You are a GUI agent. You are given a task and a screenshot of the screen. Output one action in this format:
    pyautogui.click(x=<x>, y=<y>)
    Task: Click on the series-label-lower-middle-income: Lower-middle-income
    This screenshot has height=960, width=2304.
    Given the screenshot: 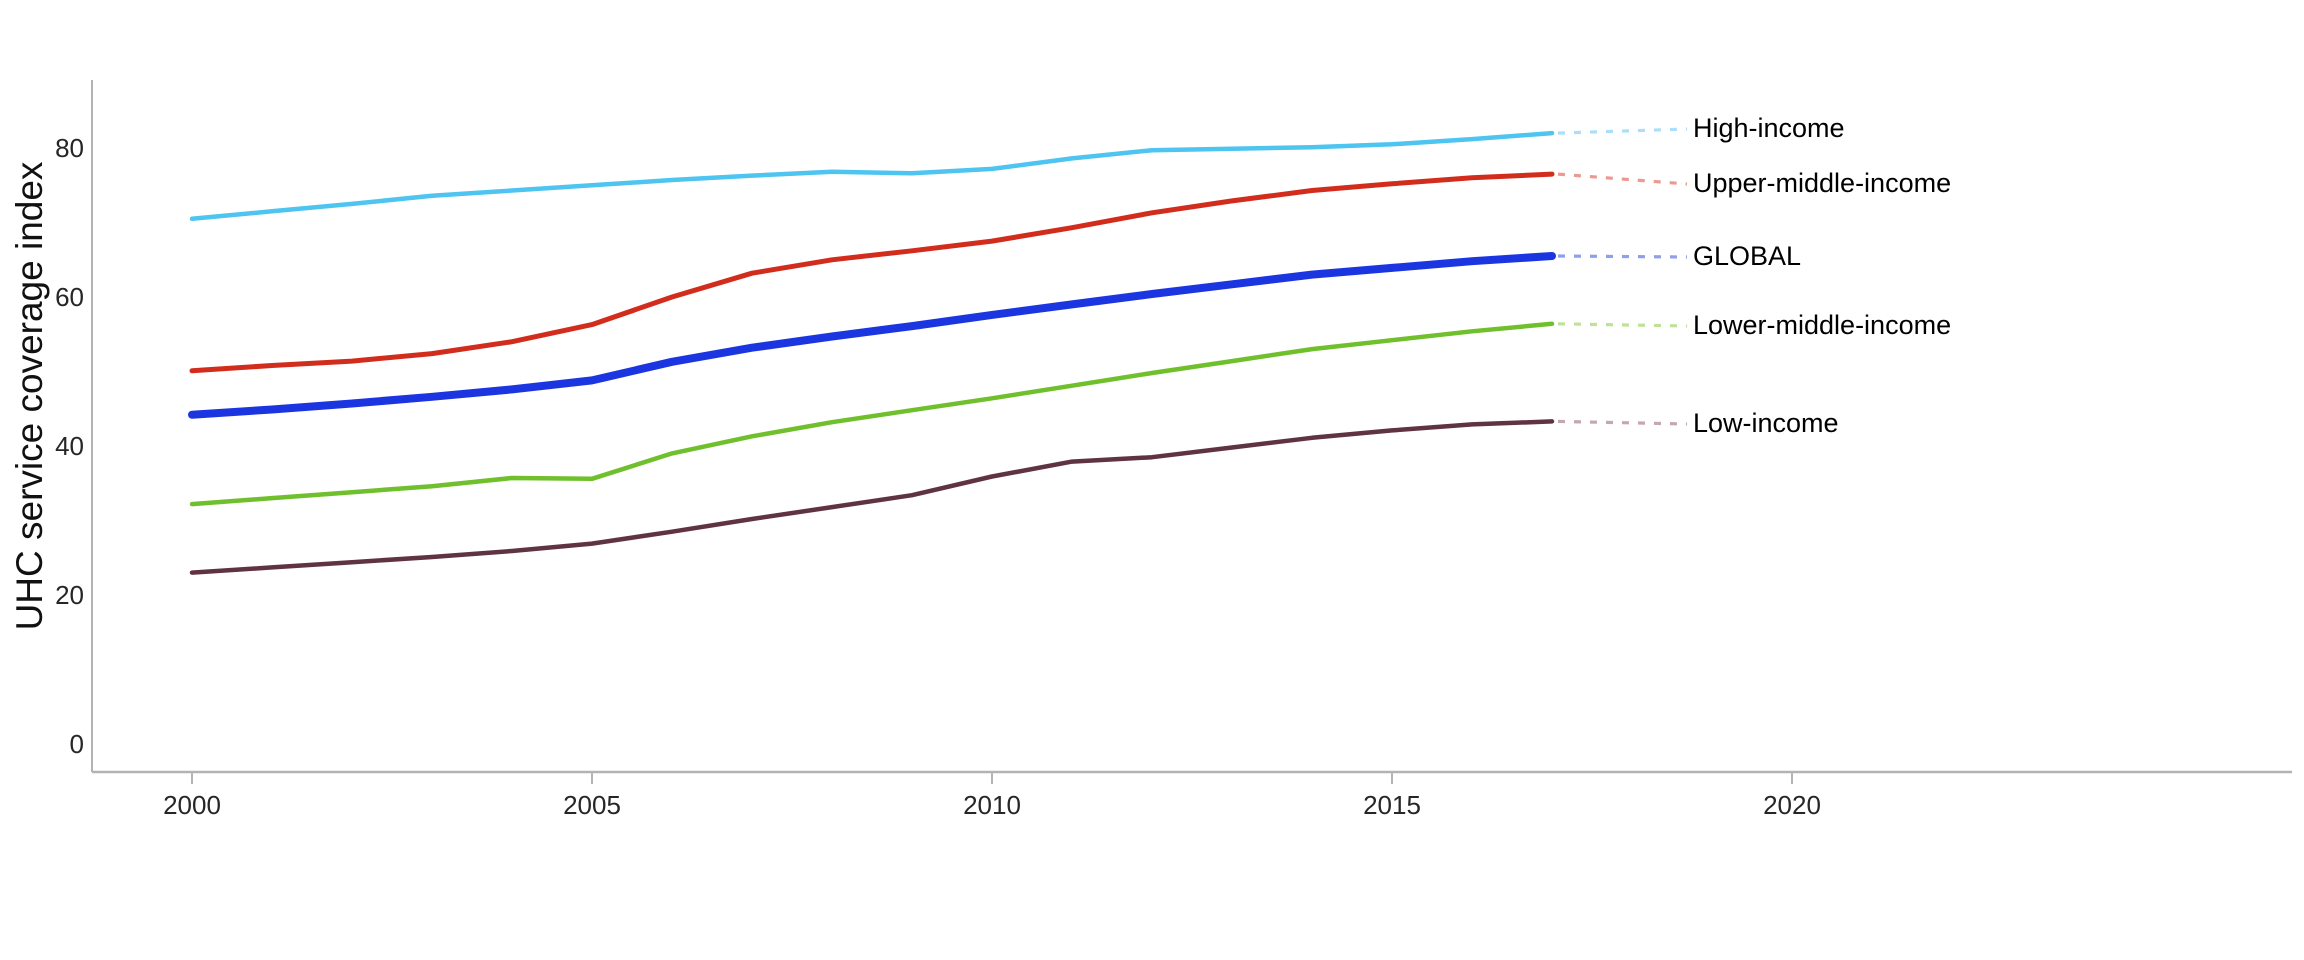 What is the action you would take?
    pyautogui.click(x=1822, y=325)
    